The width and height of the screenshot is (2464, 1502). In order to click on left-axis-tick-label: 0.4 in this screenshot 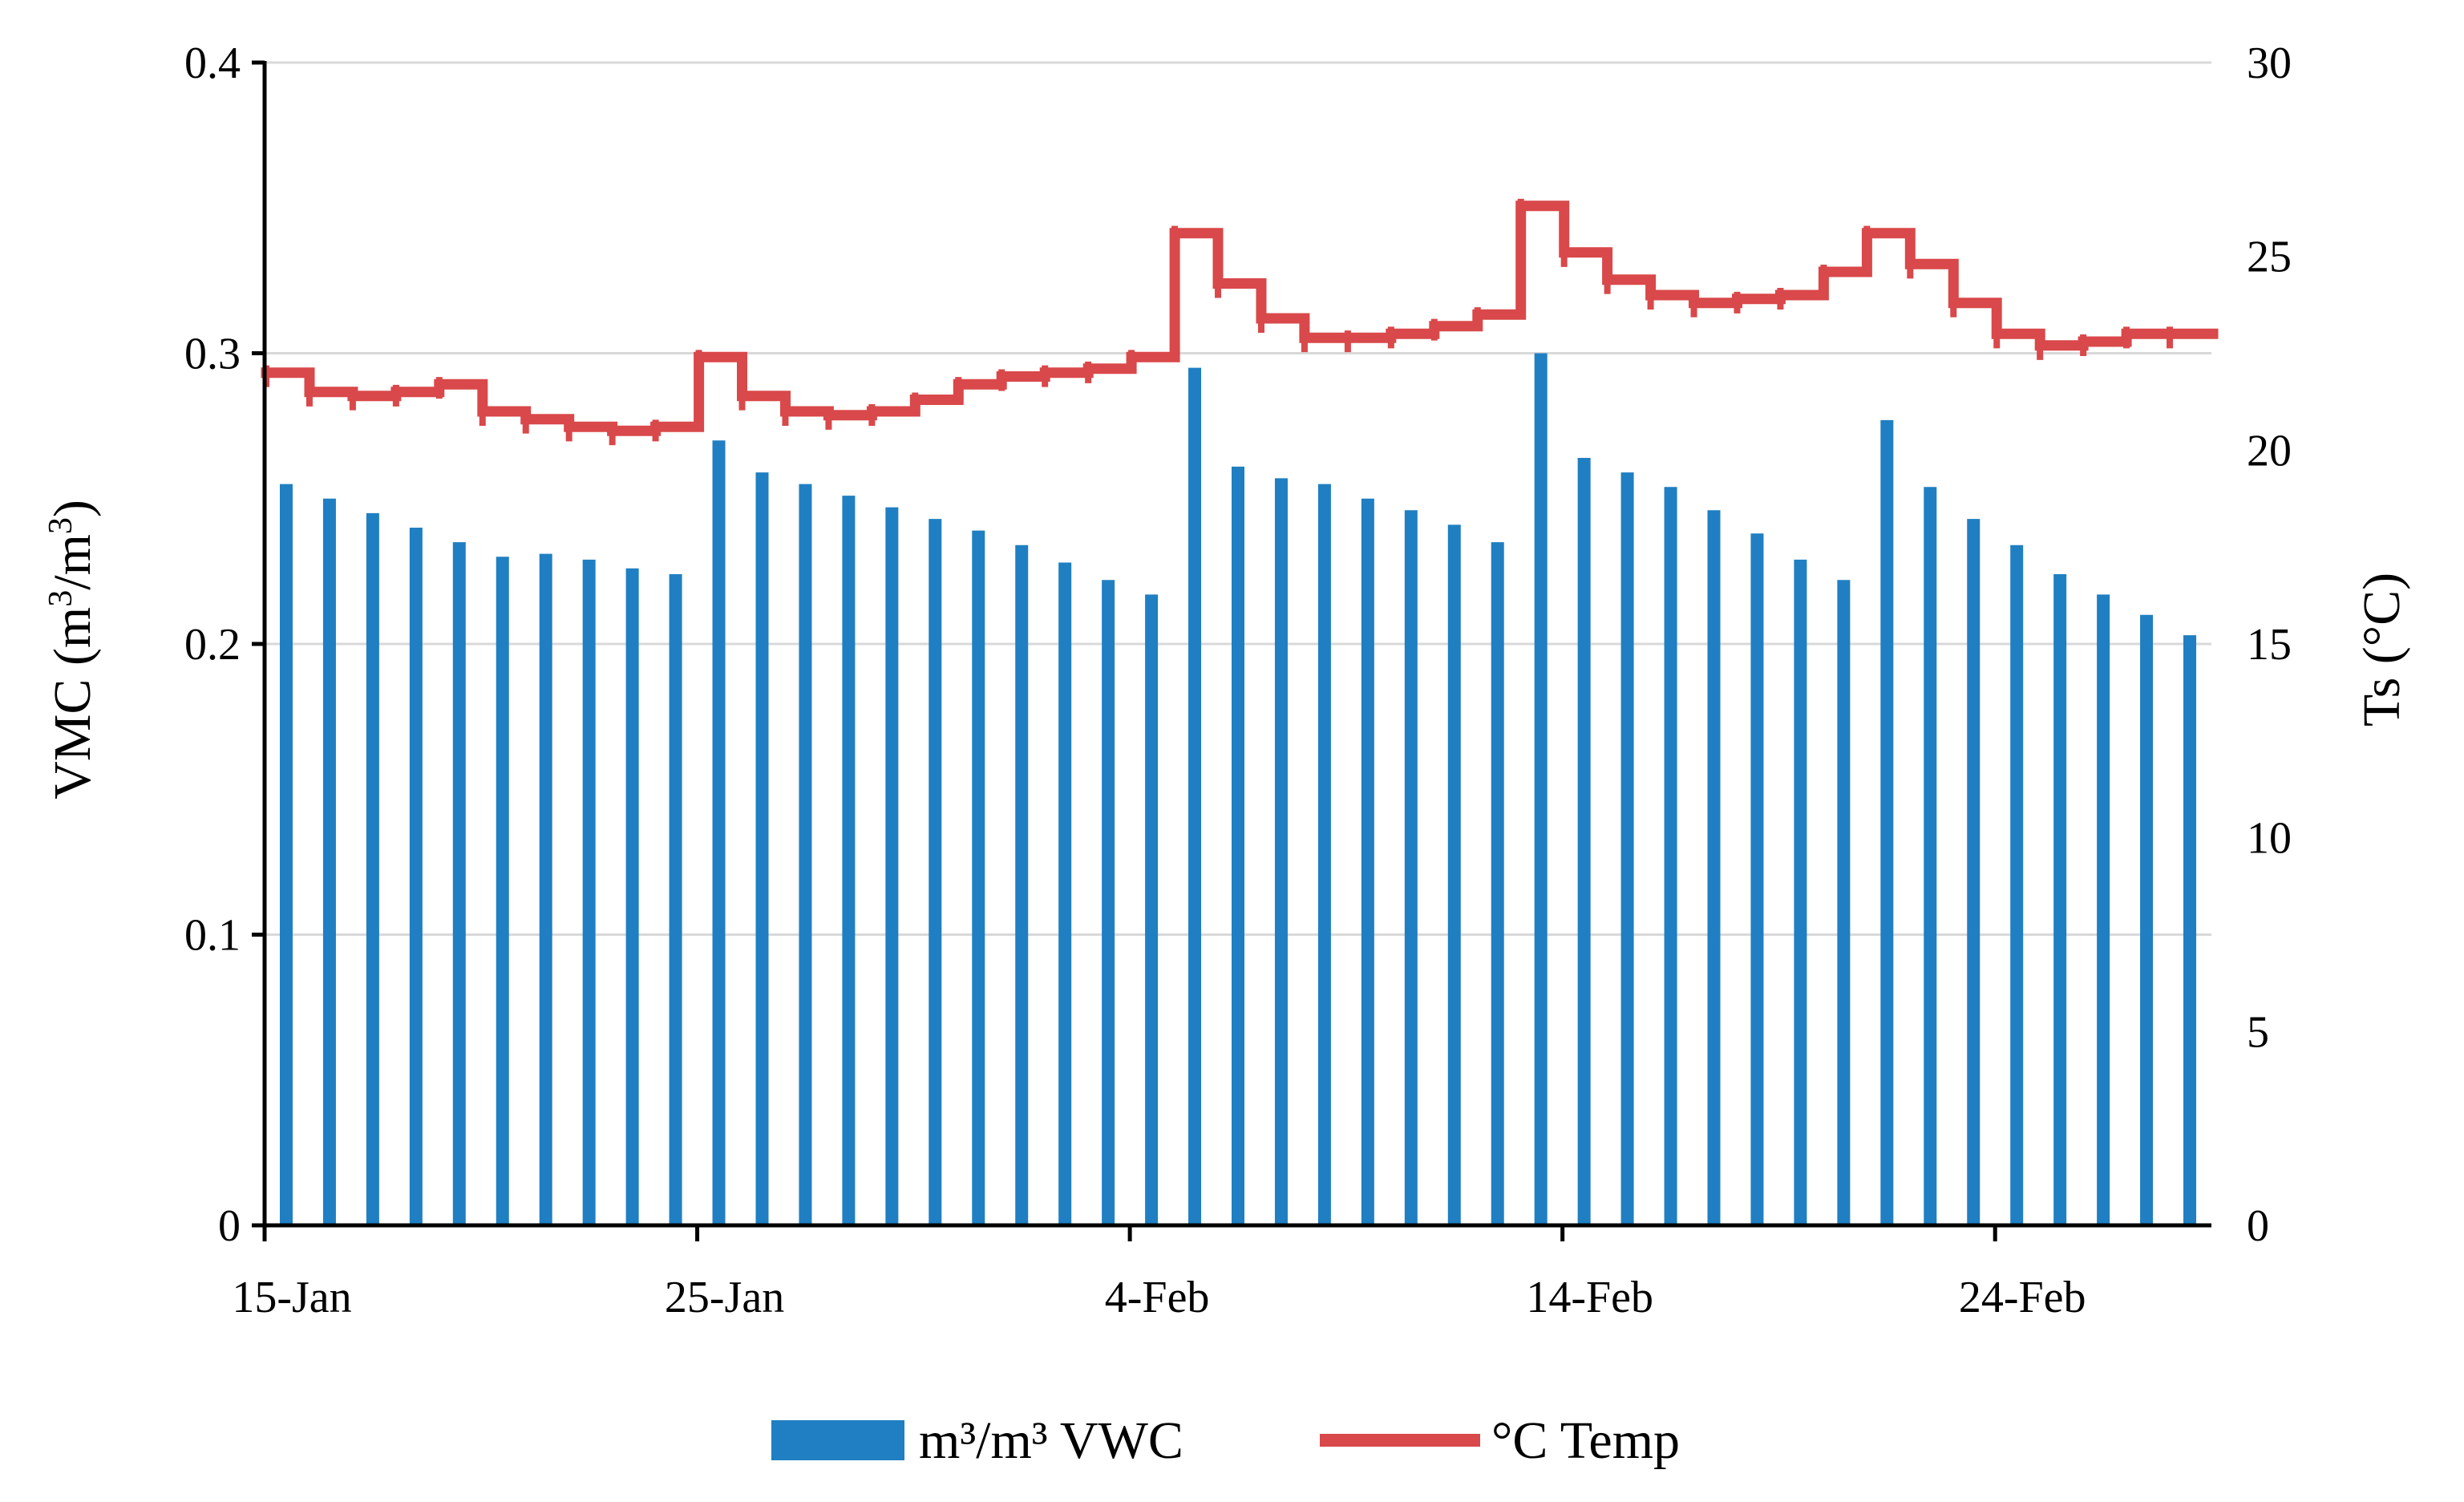, I will do `click(212, 63)`.